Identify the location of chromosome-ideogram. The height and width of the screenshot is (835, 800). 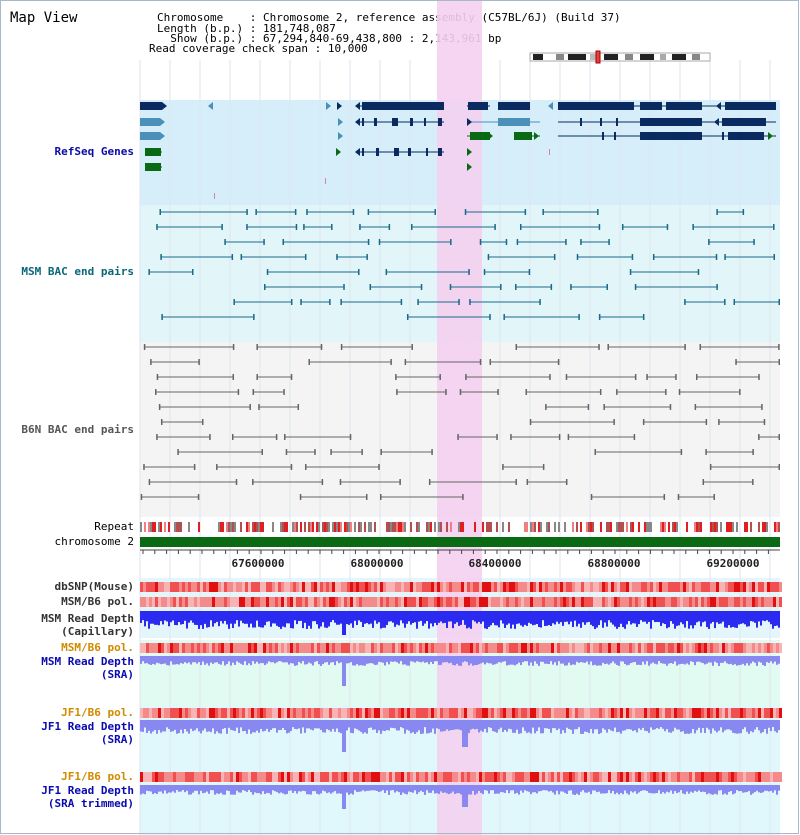
(620, 57).